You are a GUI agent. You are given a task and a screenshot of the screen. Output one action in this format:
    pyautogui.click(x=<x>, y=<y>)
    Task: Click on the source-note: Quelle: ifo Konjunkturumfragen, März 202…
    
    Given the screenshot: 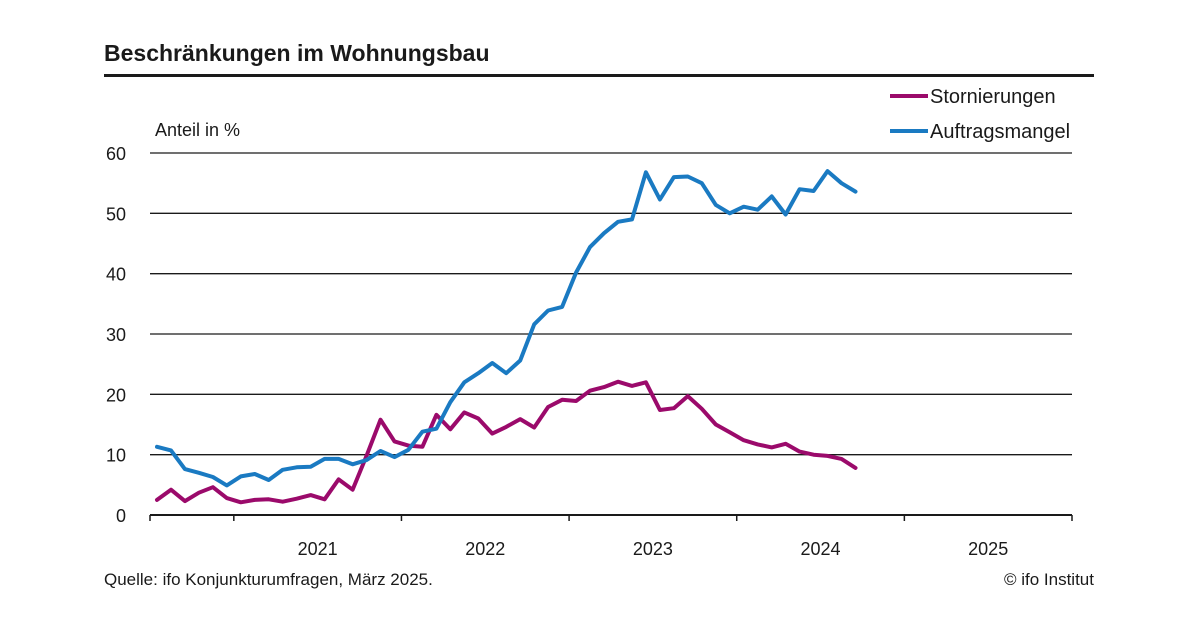 What is the action you would take?
    pyautogui.click(x=268, y=579)
    